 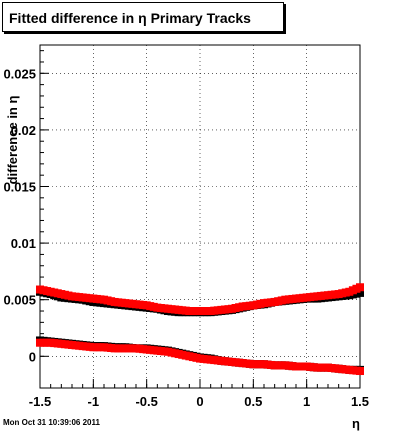 What do you see at coordinates (32, 356) in the screenshot?
I see `y-tick-label: 0` at bounding box center [32, 356].